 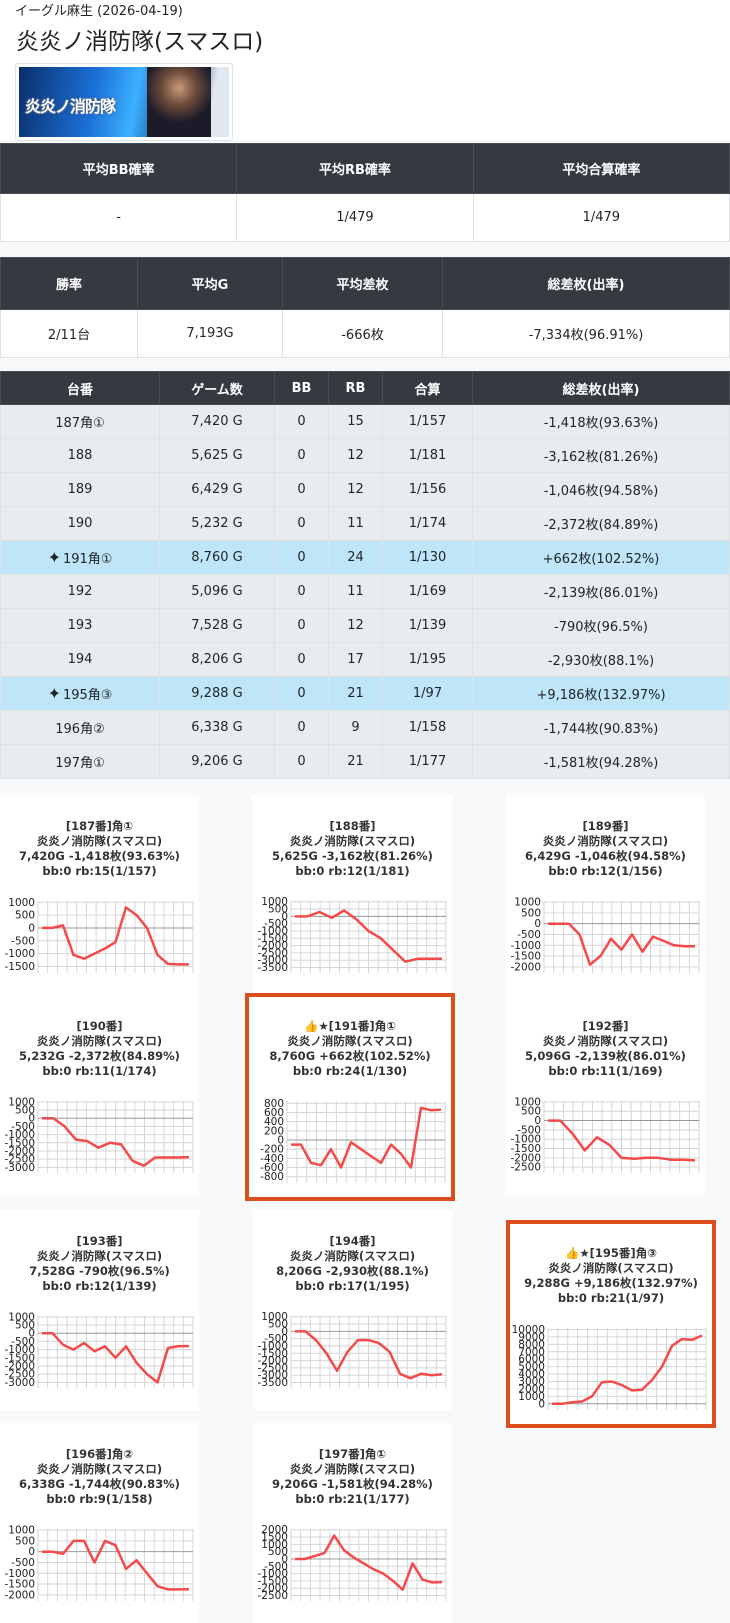 What do you see at coordinates (365, 693) in the screenshot?
I see `machine-row: ✦ 195角③ 9,288 G 0 21 1/97 +9,186枚(132.97%)` at bounding box center [365, 693].